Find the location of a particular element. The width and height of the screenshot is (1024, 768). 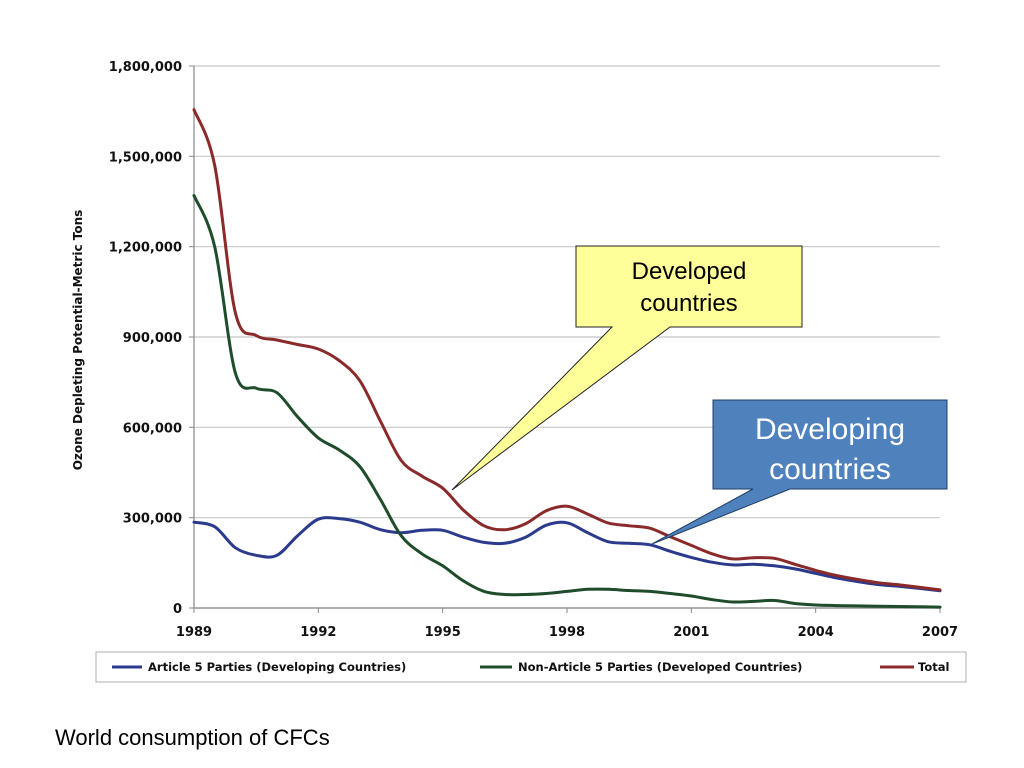

callout-developing-pointer is located at coordinates (799, 472).